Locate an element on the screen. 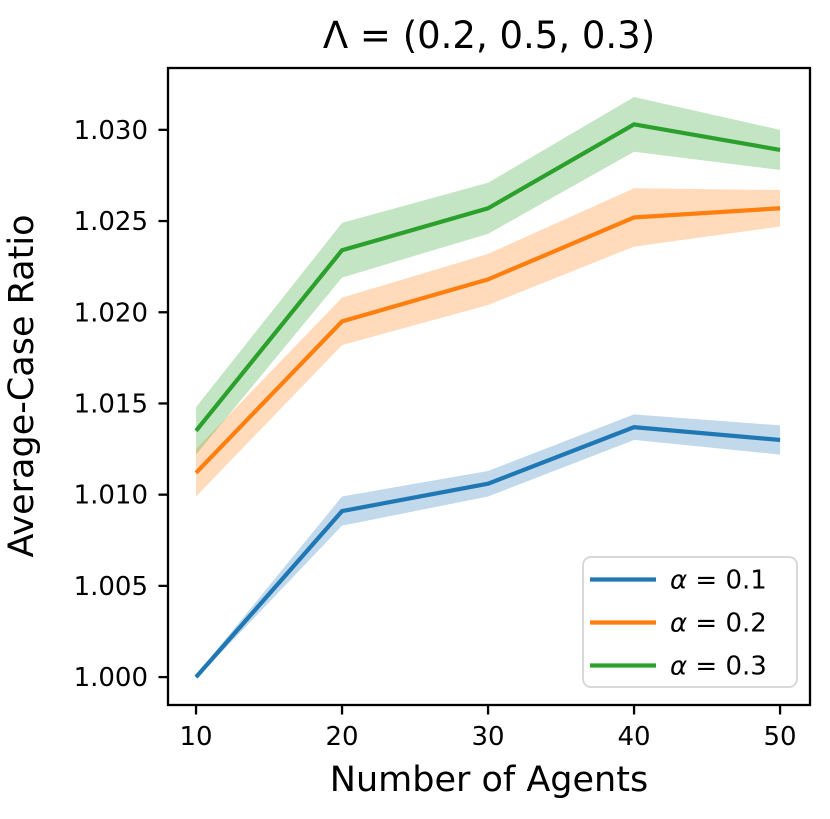  y-tick-label: 1.030 is located at coordinates (111, 131).